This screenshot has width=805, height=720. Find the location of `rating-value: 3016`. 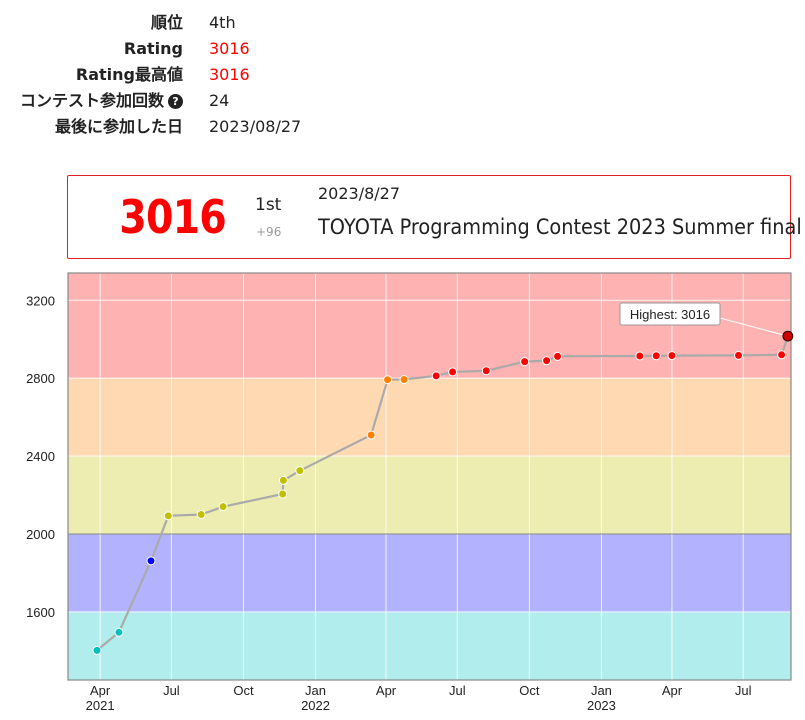

rating-value: 3016 is located at coordinates (229, 48).